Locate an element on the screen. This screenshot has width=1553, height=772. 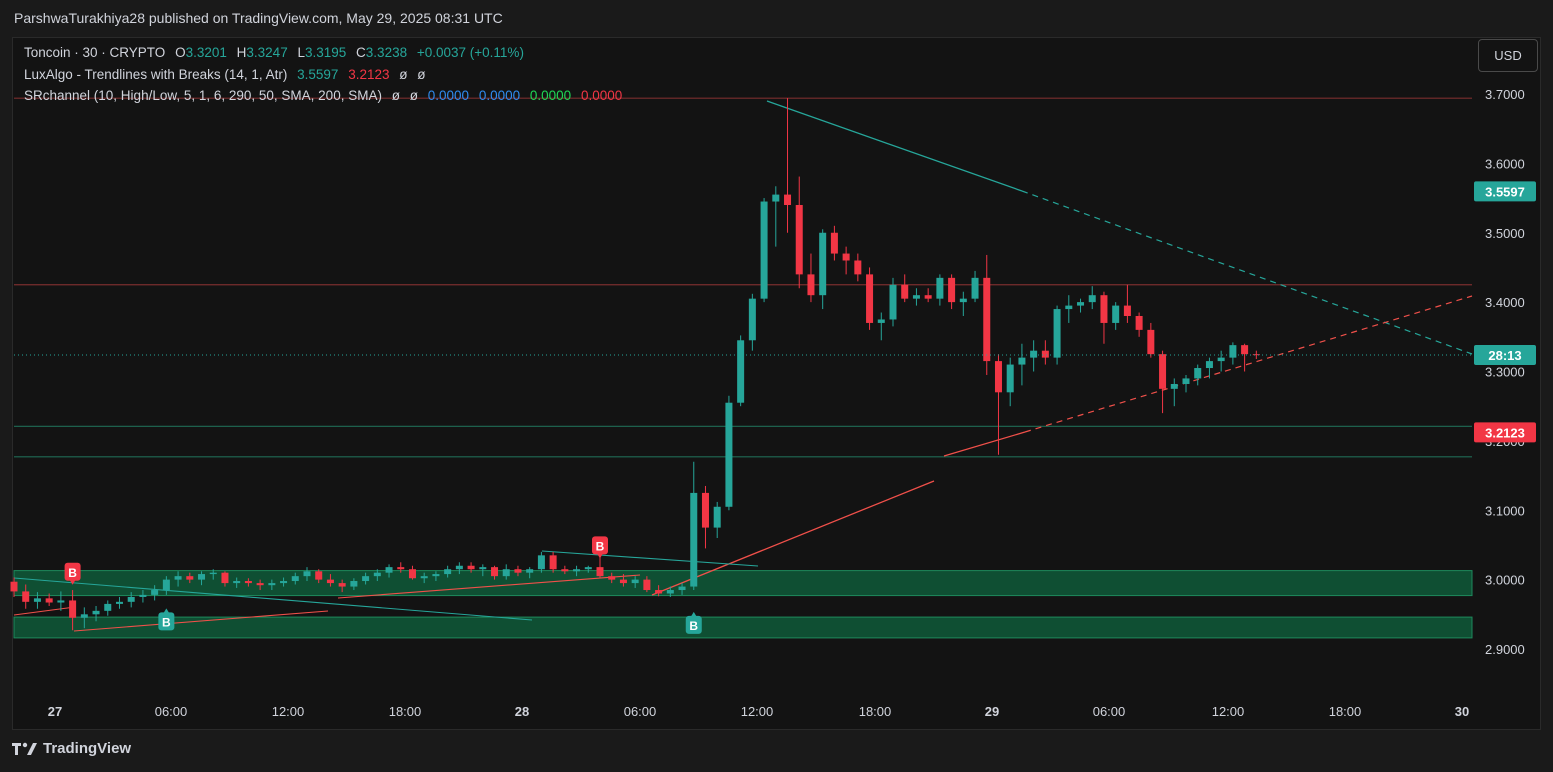
price-tag: 3.2123 is located at coordinates (1505, 432).